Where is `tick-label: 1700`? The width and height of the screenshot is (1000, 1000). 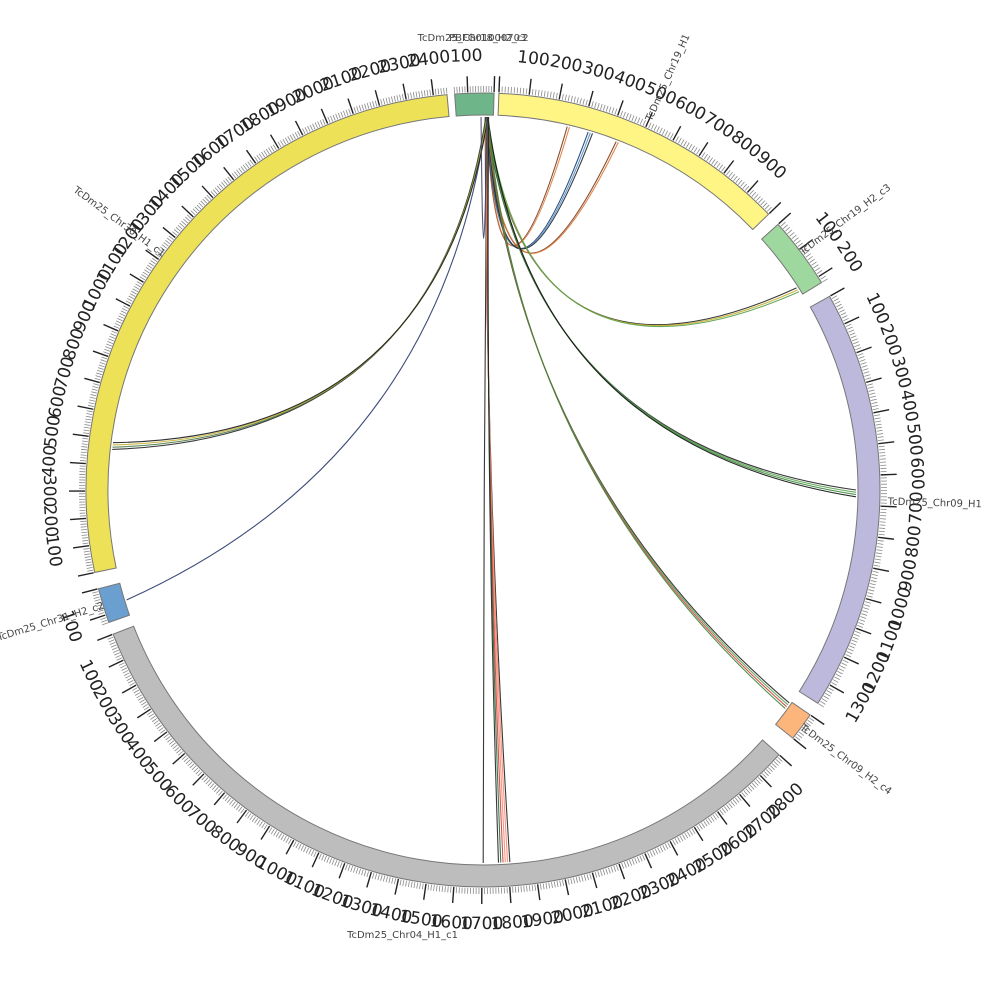
tick-label: 1700 is located at coordinates (481, 924).